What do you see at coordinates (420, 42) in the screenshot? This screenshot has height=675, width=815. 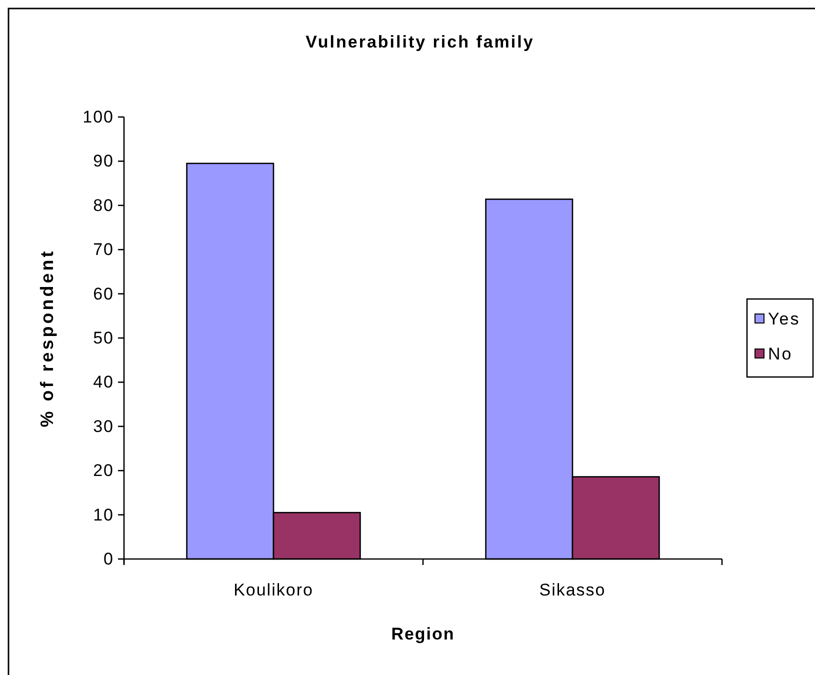 I see `chart-title: Vulnerability rich family` at bounding box center [420, 42].